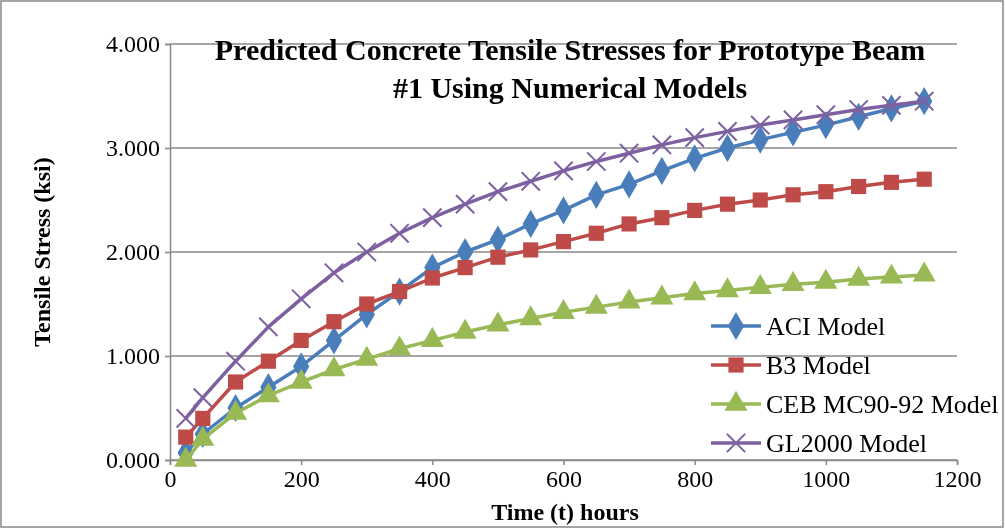  I want to click on x-axis-title: Time (t) hours, so click(565, 512).